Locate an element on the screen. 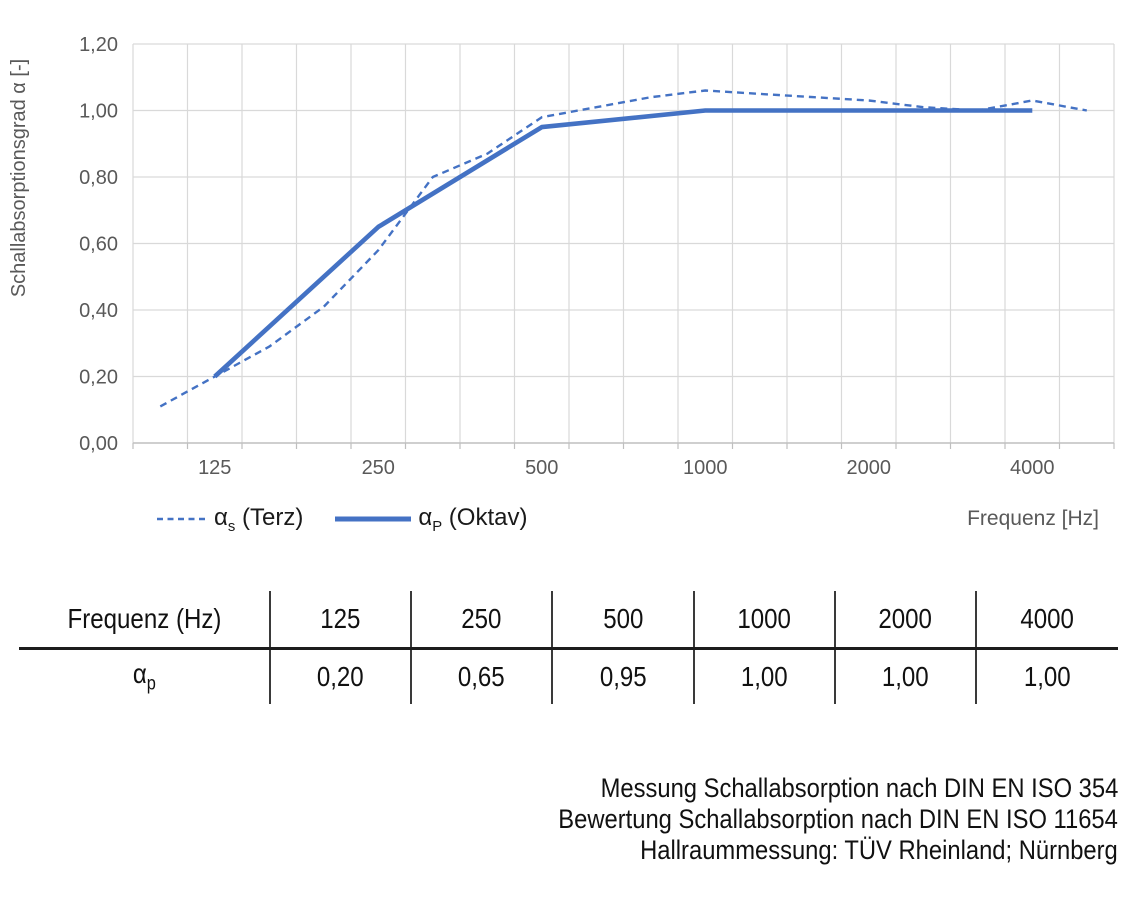 Image resolution: width=1135 pixels, height=915 pixels. alpha-subscript: p is located at coordinates (151, 684).